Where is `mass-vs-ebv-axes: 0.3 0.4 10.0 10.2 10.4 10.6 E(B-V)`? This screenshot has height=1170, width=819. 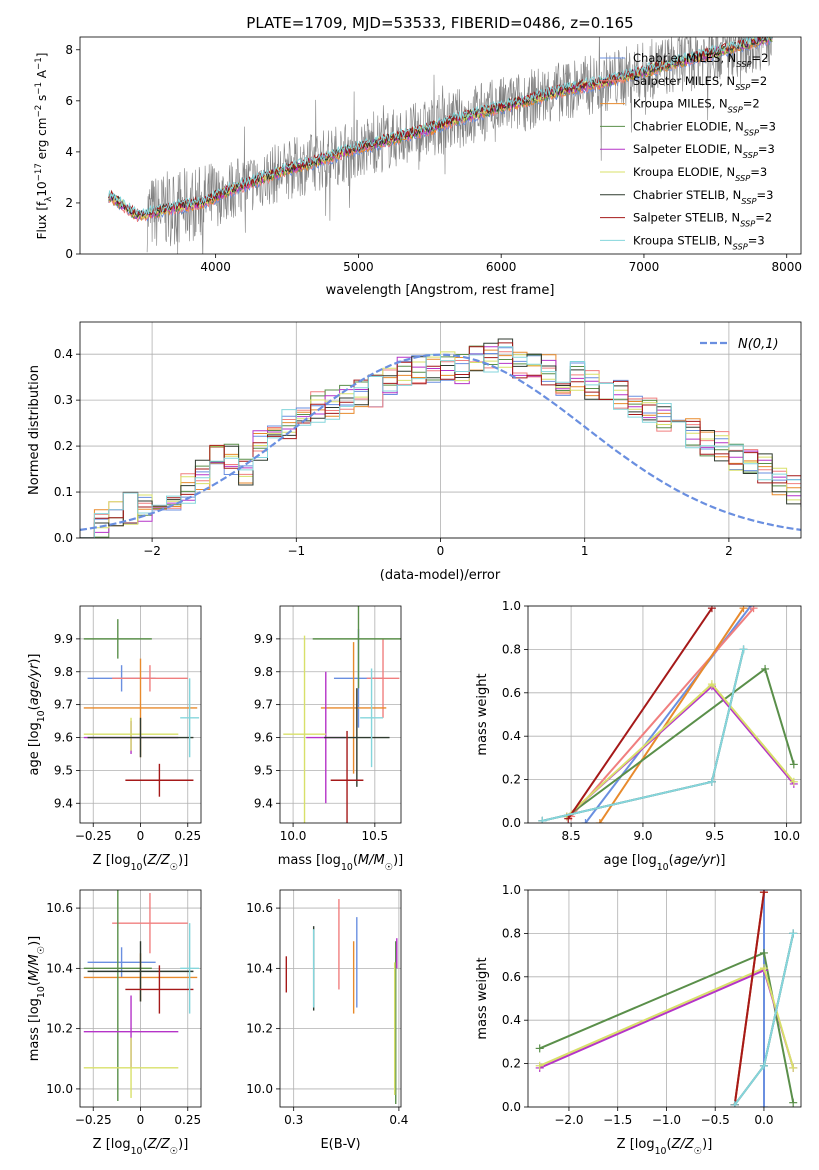 mass-vs-ebv-axes: 0.3 0.4 10.0 10.2 10.4 10.6 E(B-V) is located at coordinates (327, 1020).